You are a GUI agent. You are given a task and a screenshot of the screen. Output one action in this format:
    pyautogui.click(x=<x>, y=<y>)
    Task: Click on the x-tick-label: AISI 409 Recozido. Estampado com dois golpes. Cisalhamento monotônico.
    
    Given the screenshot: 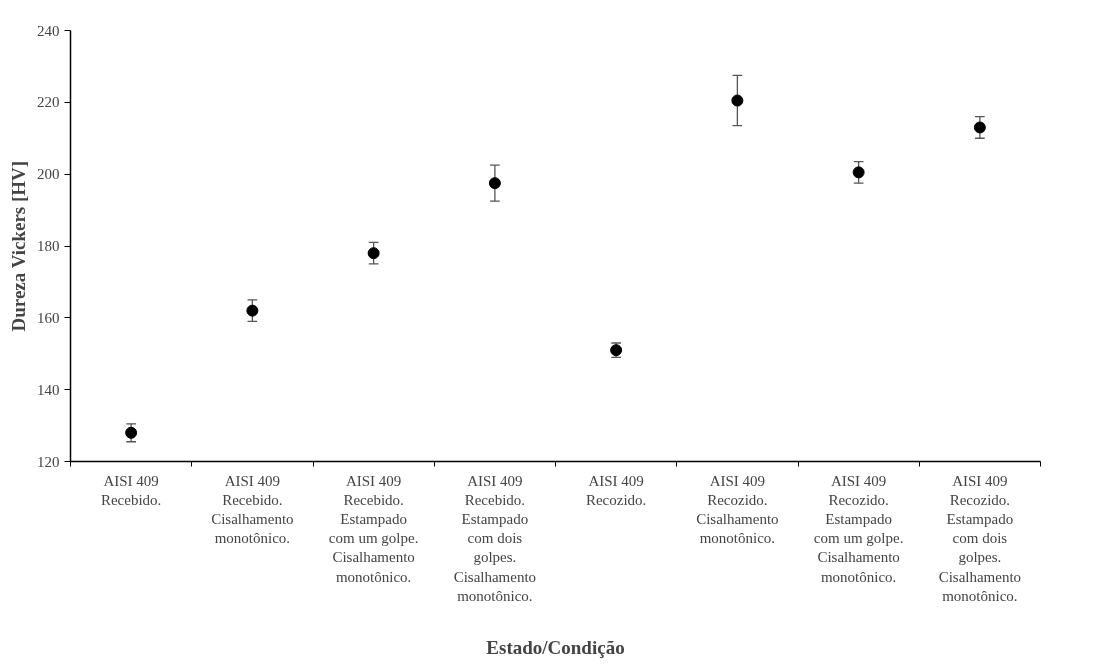 What is the action you would take?
    pyautogui.click(x=980, y=538)
    